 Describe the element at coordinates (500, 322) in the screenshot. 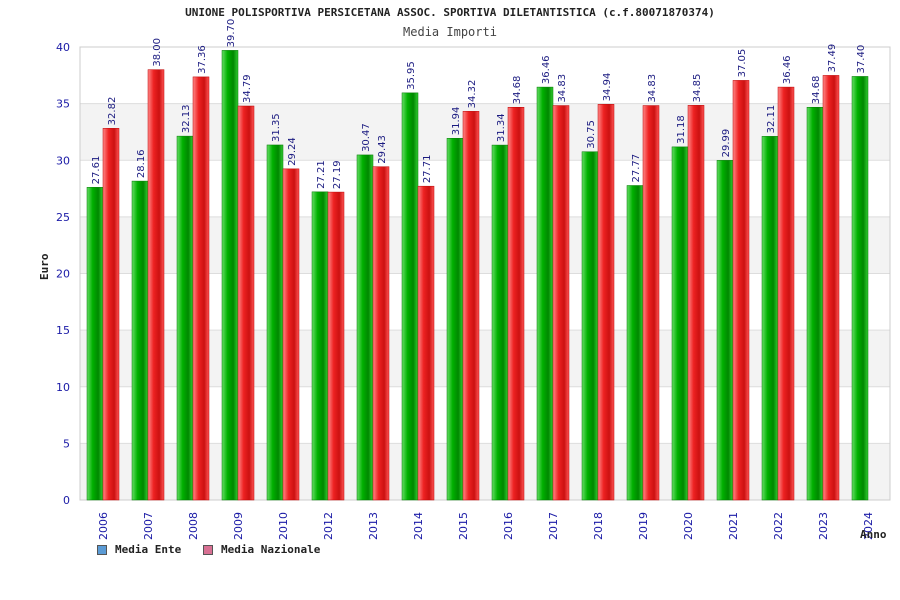

I see `bar-ente-2016` at that location.